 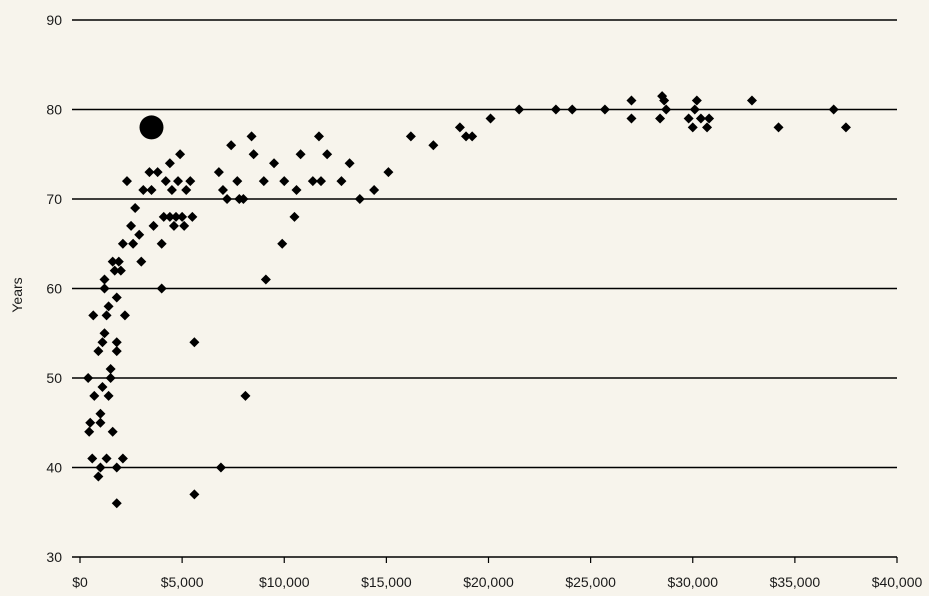 I want to click on y-axis-label: Years, so click(x=17, y=294).